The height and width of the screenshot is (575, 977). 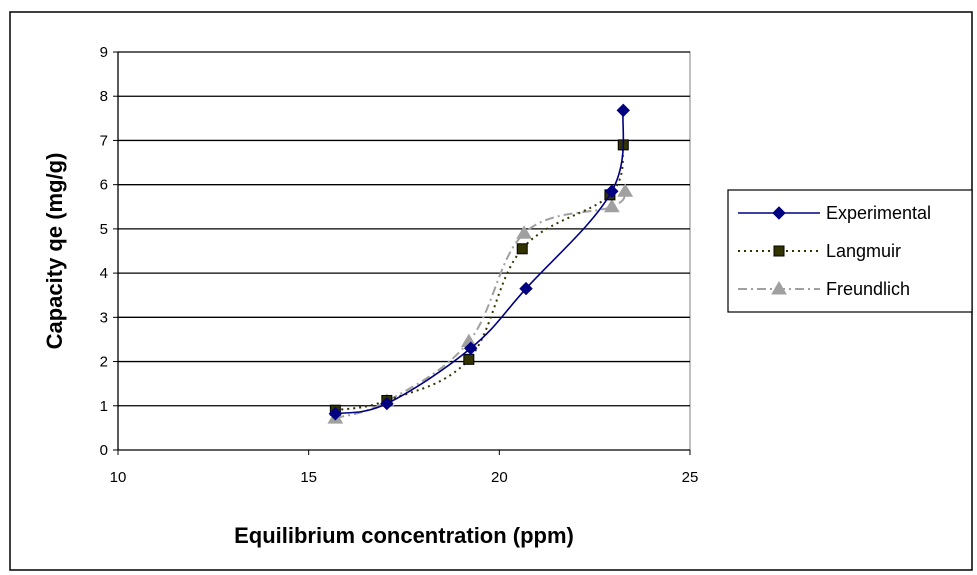 I want to click on x-tick-label: 25, so click(x=690, y=477).